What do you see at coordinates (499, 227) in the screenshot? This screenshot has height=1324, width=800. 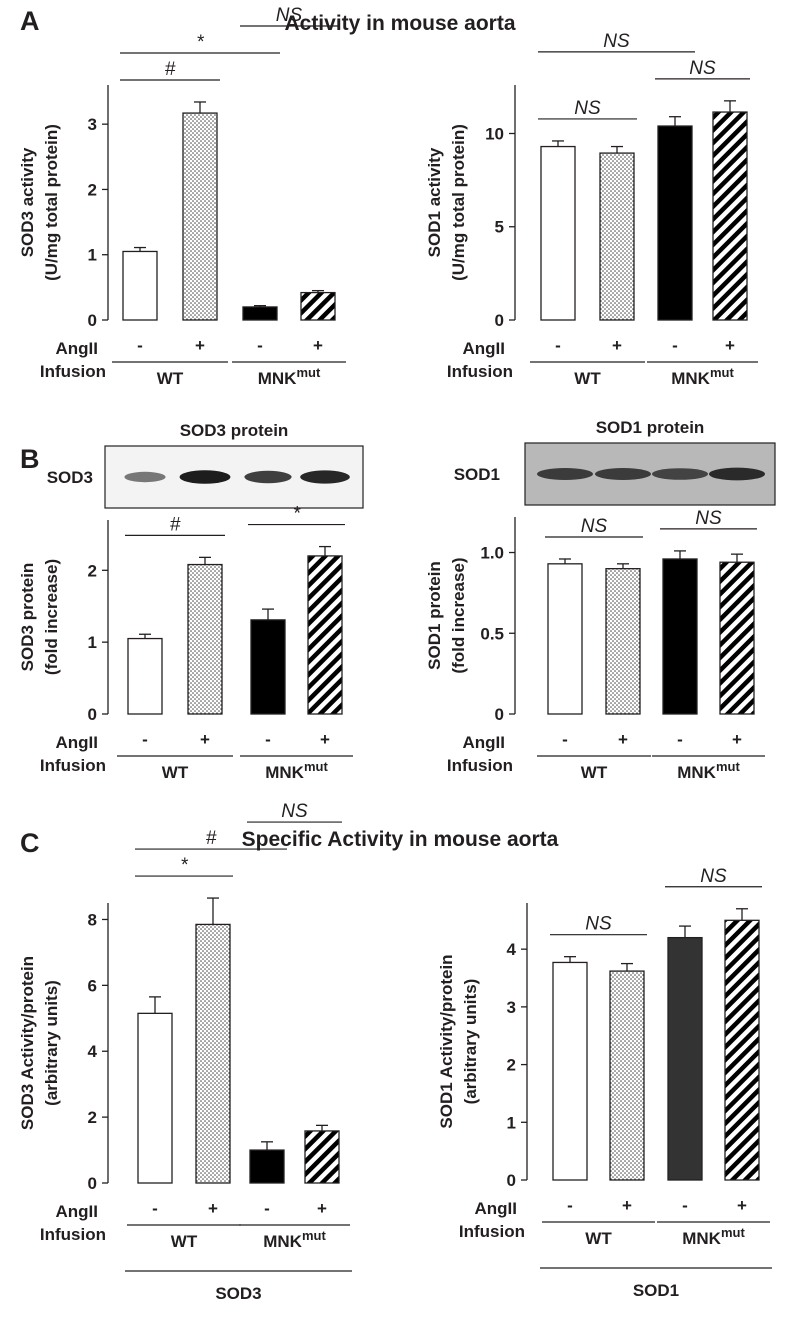 I see `y-tick-label: 5` at bounding box center [499, 227].